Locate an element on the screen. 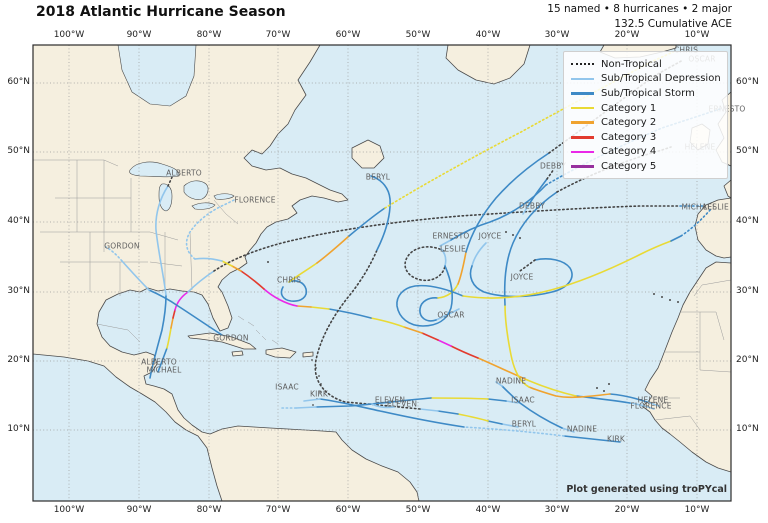 This screenshot has height=523, width=768. legend-item-3: Category 1 is located at coordinates (646, 108).